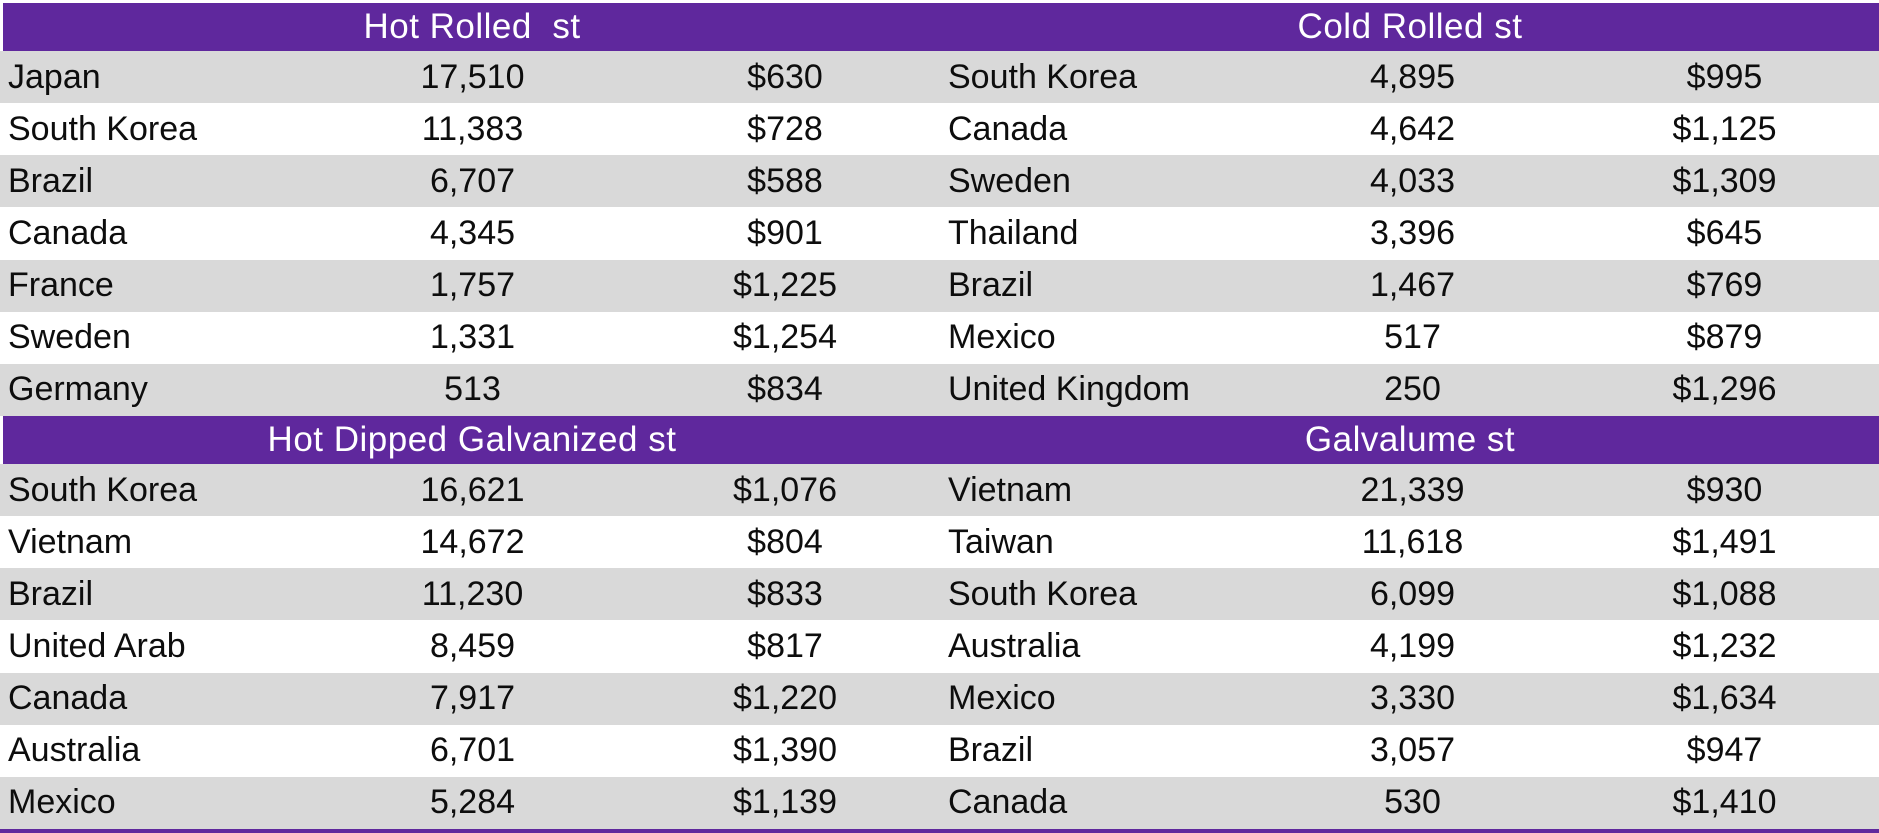 The height and width of the screenshot is (833, 1879). Describe the element at coordinates (785, 285) in the screenshot. I see `price-cell: $1,225` at that location.